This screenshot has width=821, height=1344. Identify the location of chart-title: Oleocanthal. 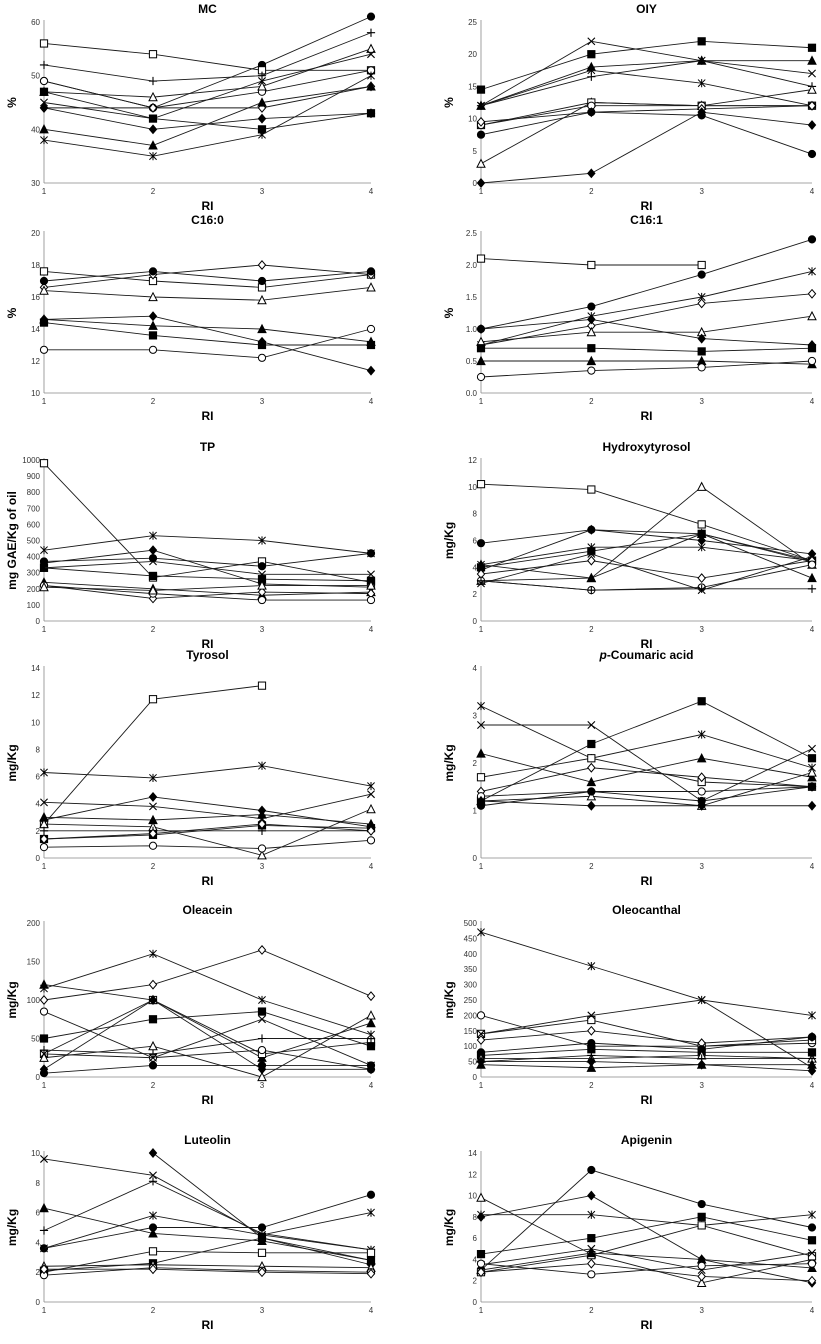
(646, 910).